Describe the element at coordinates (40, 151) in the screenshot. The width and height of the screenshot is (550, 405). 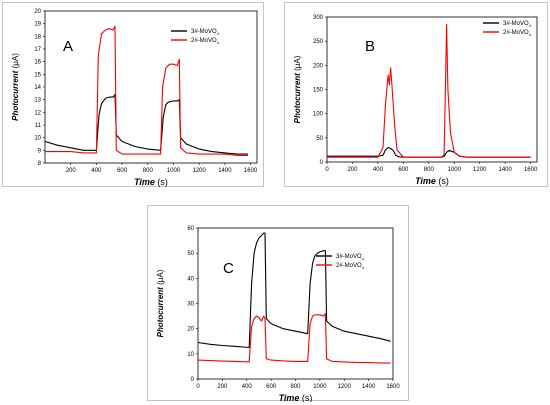
I see `y-tick-label: 9` at that location.